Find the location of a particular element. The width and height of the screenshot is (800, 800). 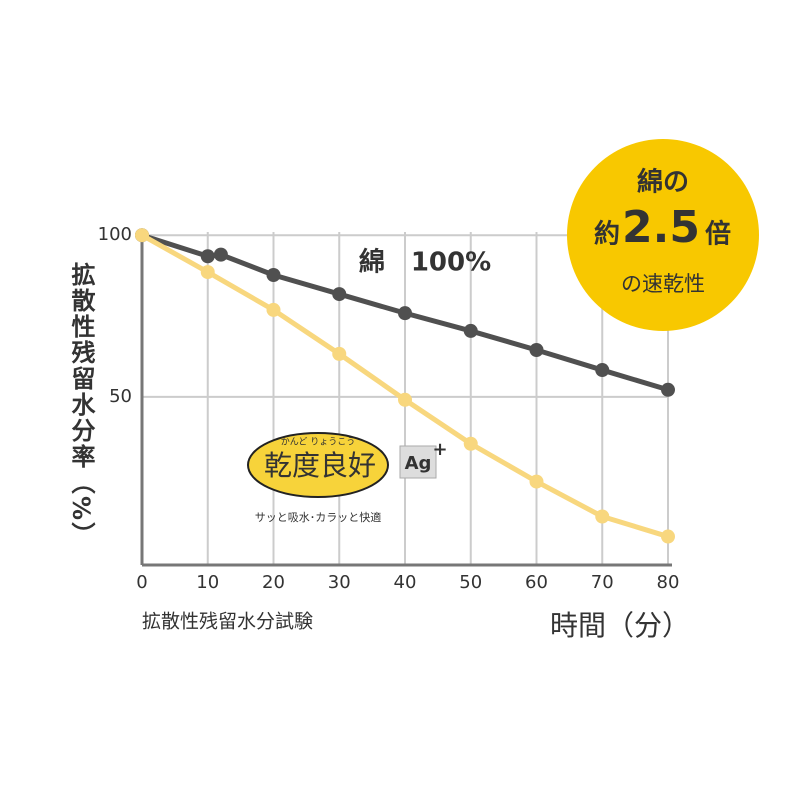

x-tick-label: 40 is located at coordinates (405, 582).